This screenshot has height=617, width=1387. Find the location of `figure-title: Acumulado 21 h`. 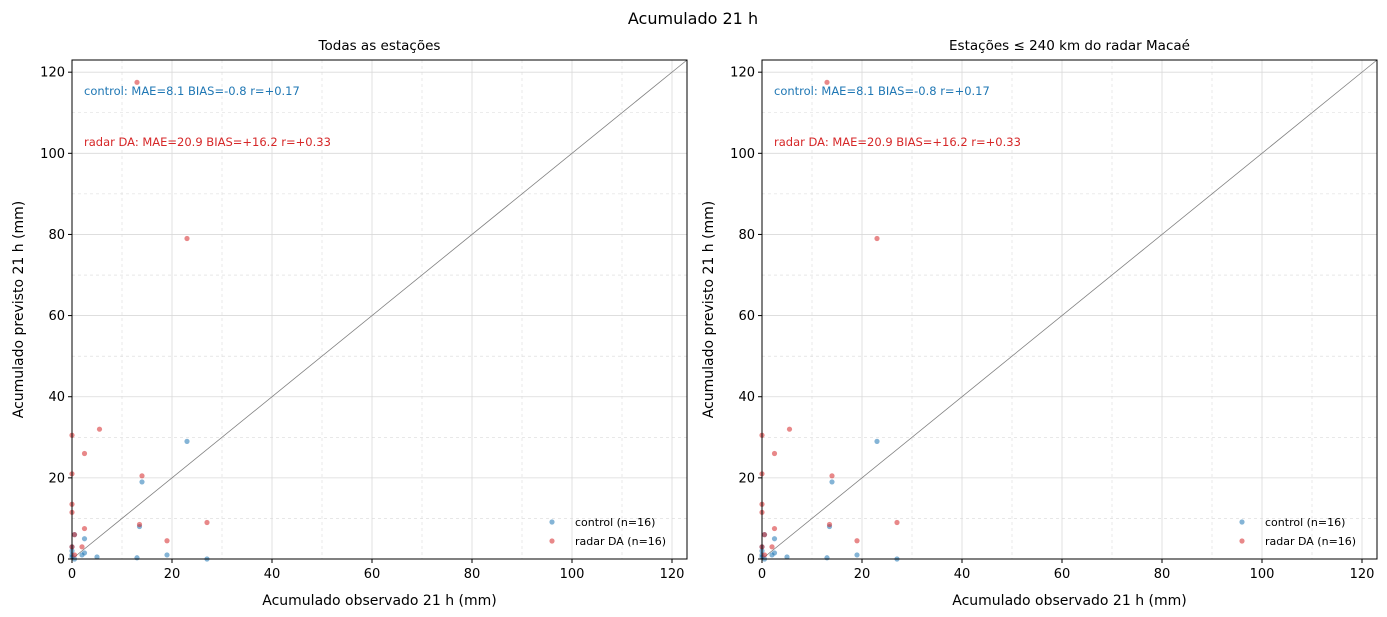

figure-title: Acumulado 21 h is located at coordinates (693, 18).